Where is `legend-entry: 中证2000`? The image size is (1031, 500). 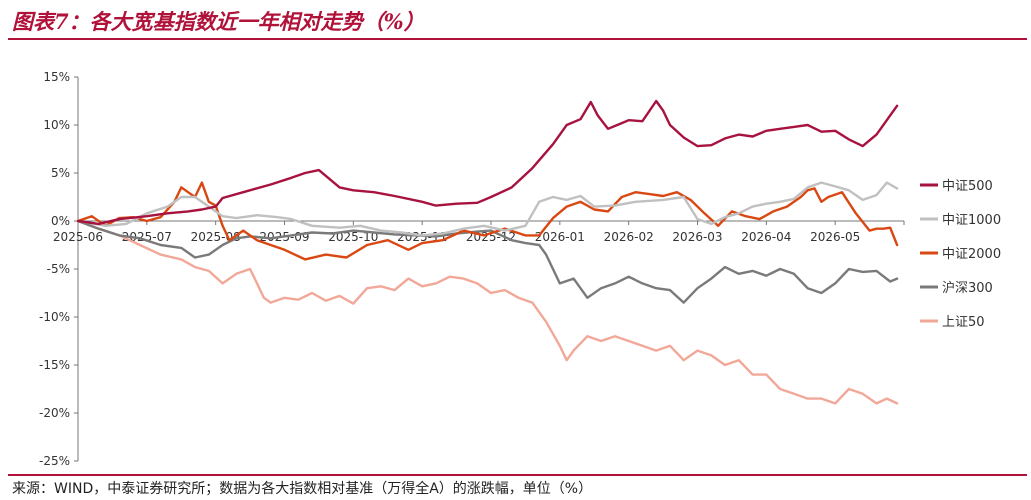
legend-entry: 中证2000 is located at coordinates (971, 254).